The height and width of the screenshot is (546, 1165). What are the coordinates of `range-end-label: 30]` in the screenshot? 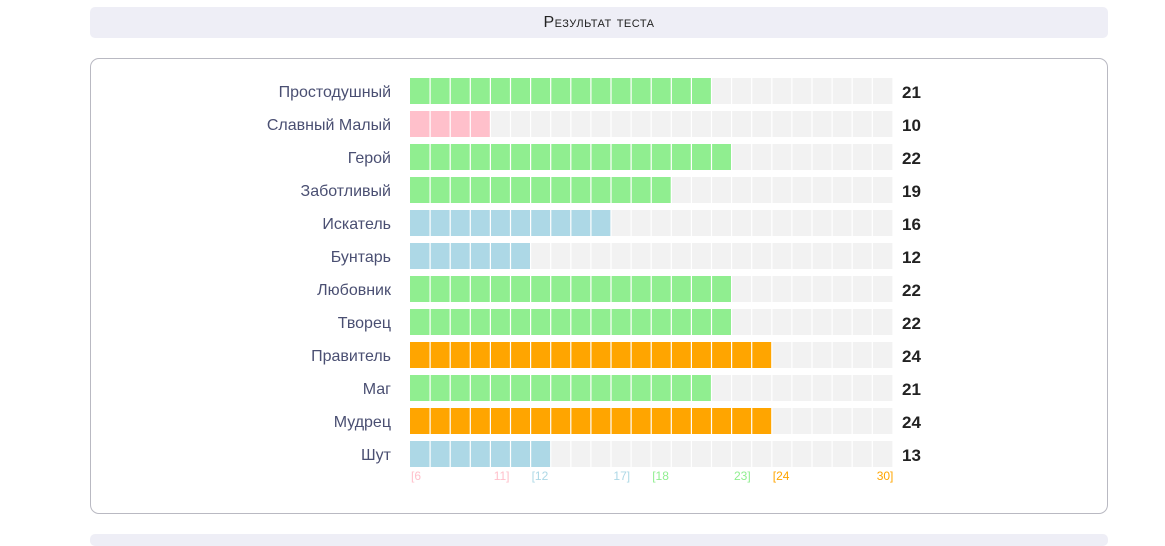 It's located at (885, 476).